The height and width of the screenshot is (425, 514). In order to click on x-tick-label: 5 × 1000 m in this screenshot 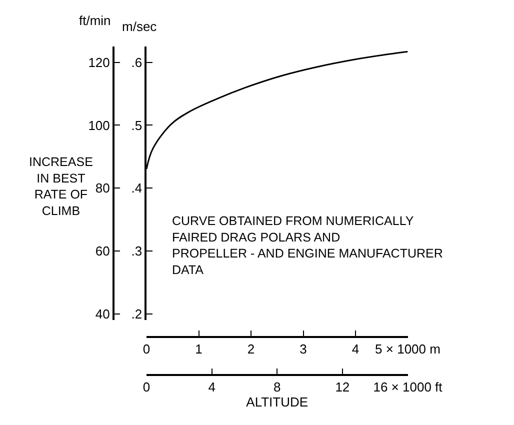, I will do `click(407, 348)`.